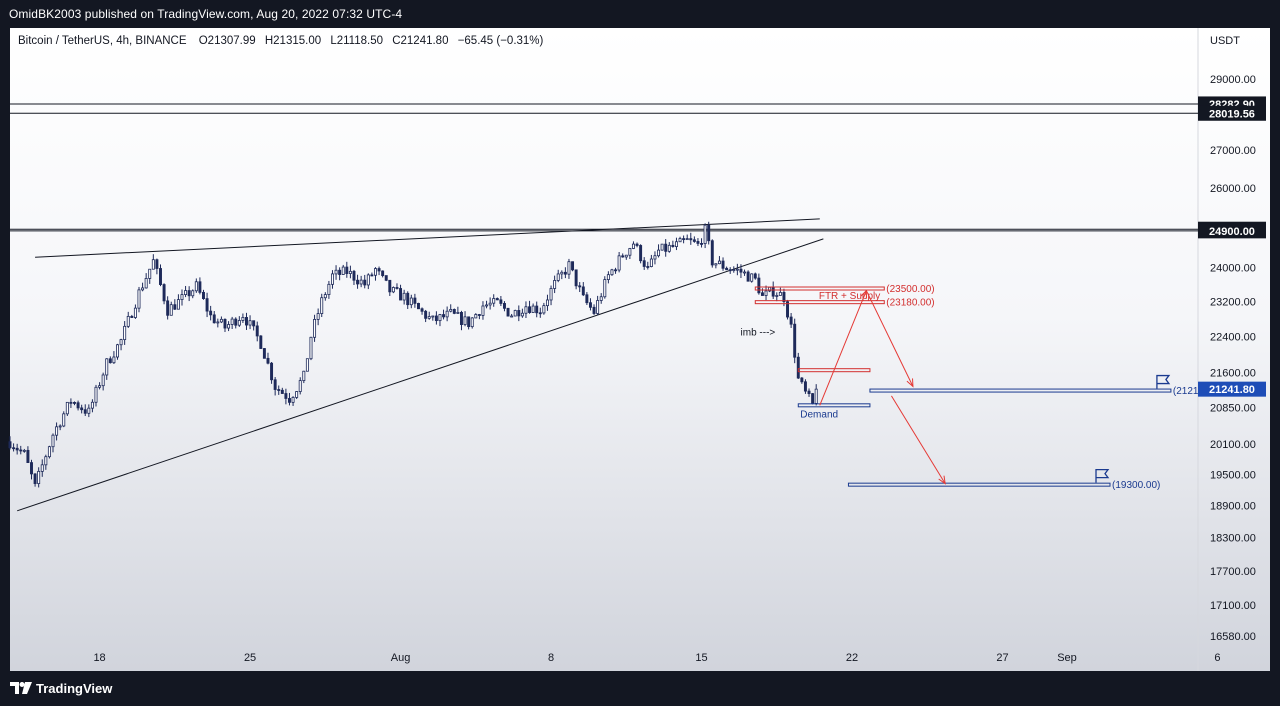  What do you see at coordinates (843, 348) in the screenshot?
I see `projection-path-segment` at bounding box center [843, 348].